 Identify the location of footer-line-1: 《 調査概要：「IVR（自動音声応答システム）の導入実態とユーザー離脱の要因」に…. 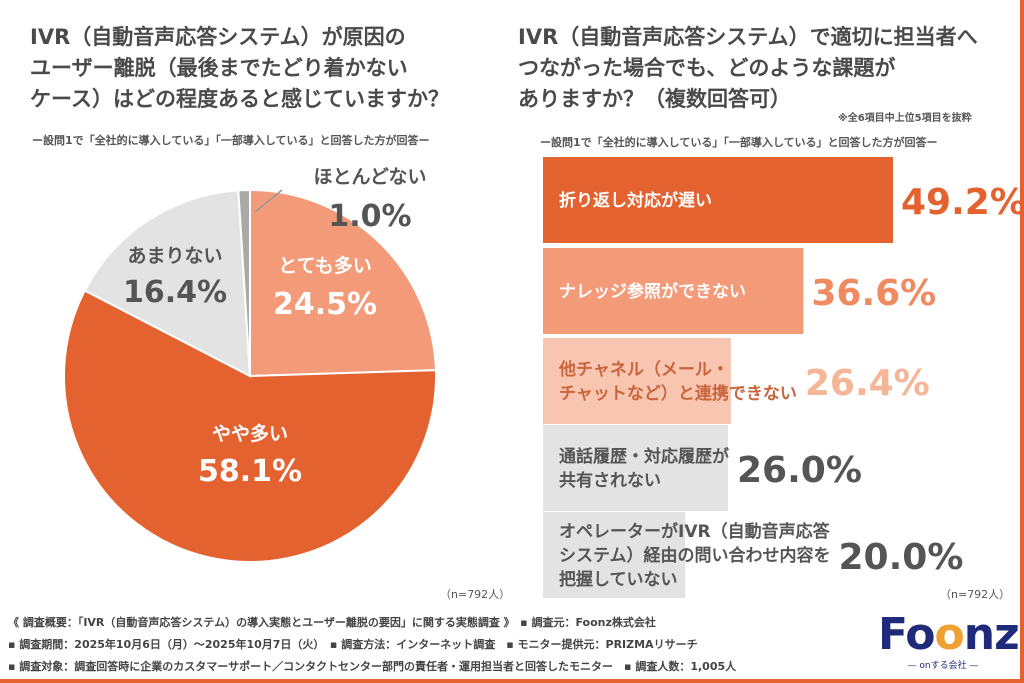
(332, 622).